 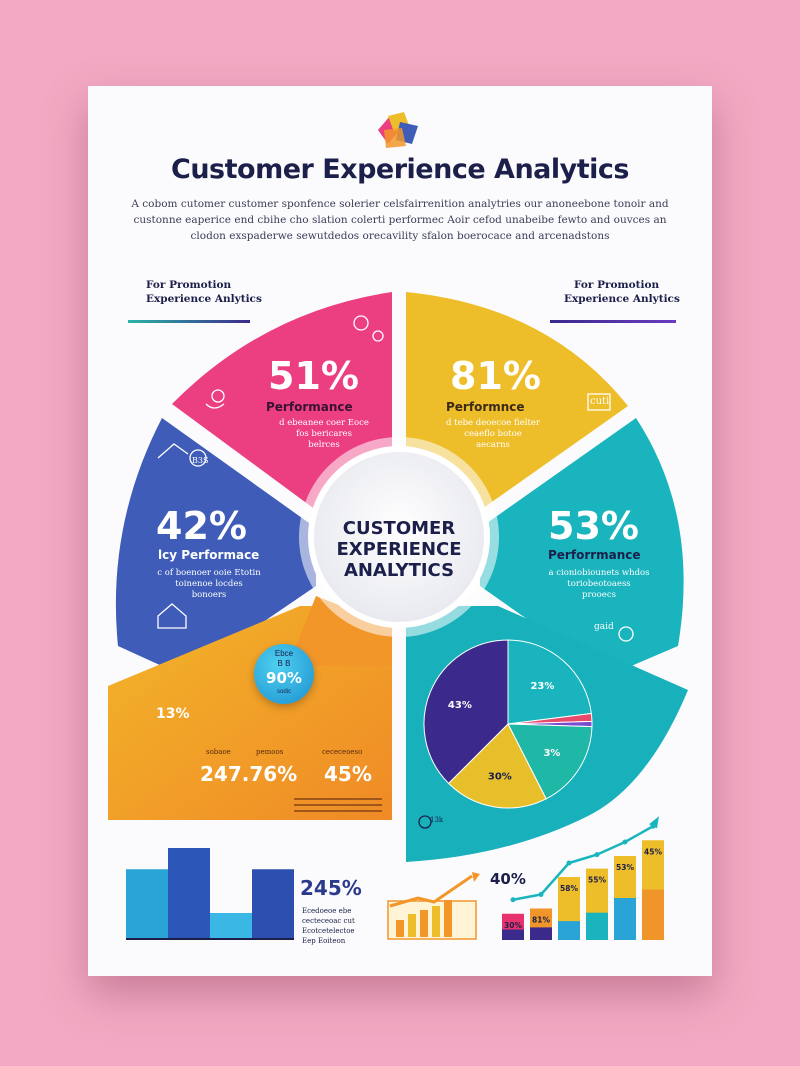 I want to click on page-title: Customer Experience Analytics, so click(x=400, y=169).